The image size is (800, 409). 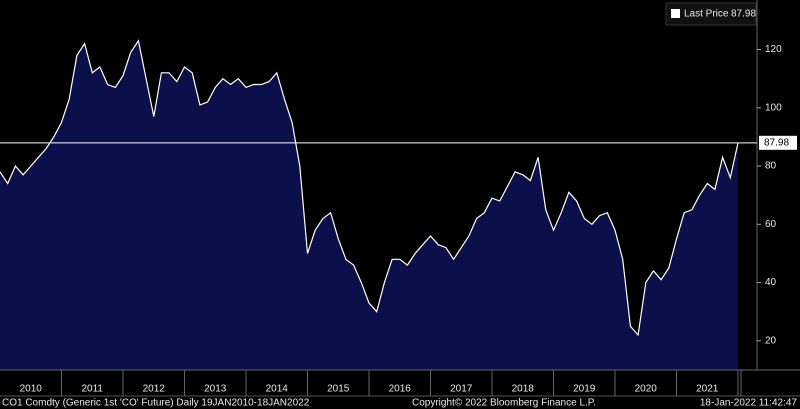 What do you see at coordinates (400, 389) in the screenshot?
I see `x-tick-label: 2016` at bounding box center [400, 389].